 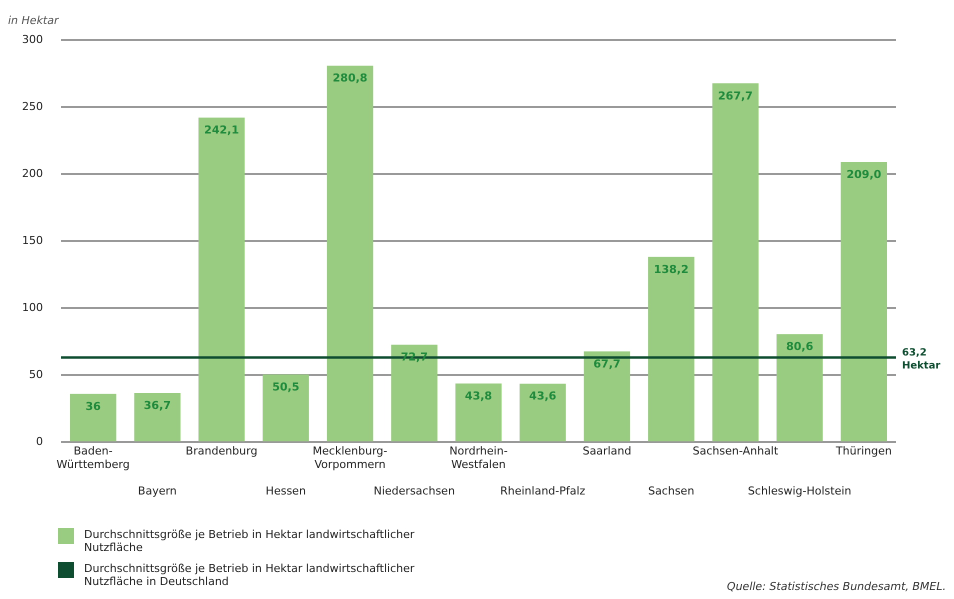 What do you see at coordinates (478, 395) in the screenshot?
I see `data-label: 43,8` at bounding box center [478, 395].